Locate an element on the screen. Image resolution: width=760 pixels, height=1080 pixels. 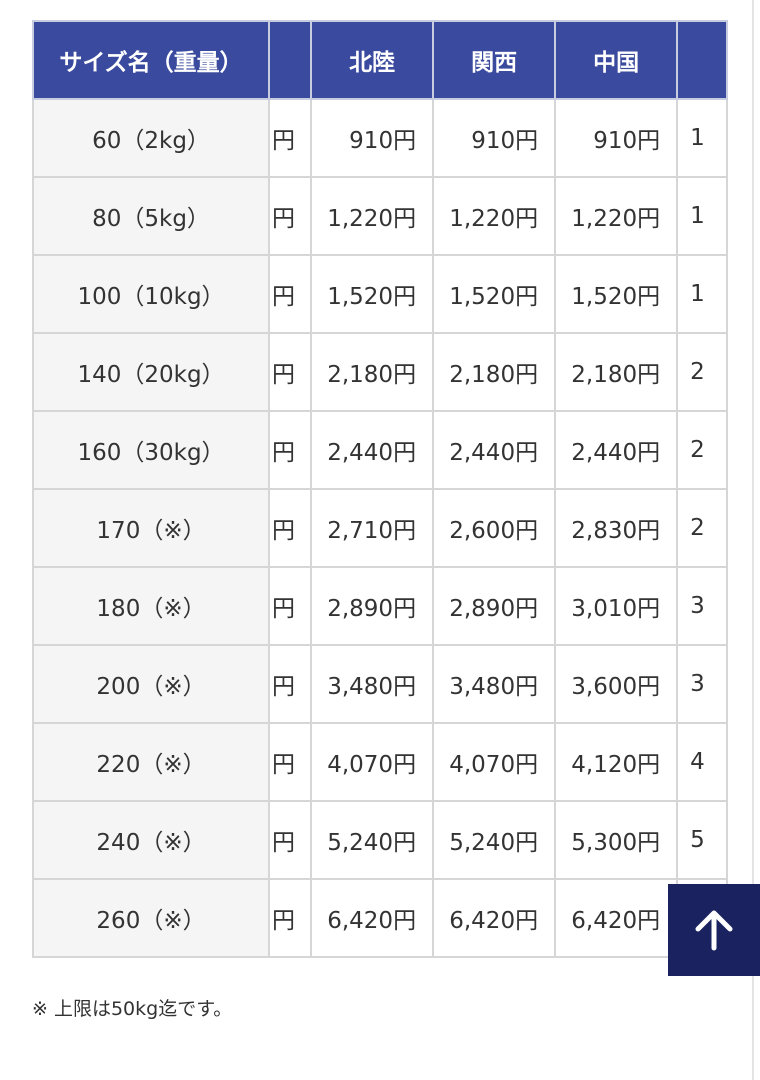
header-clipped-left is located at coordinates (290, 60).